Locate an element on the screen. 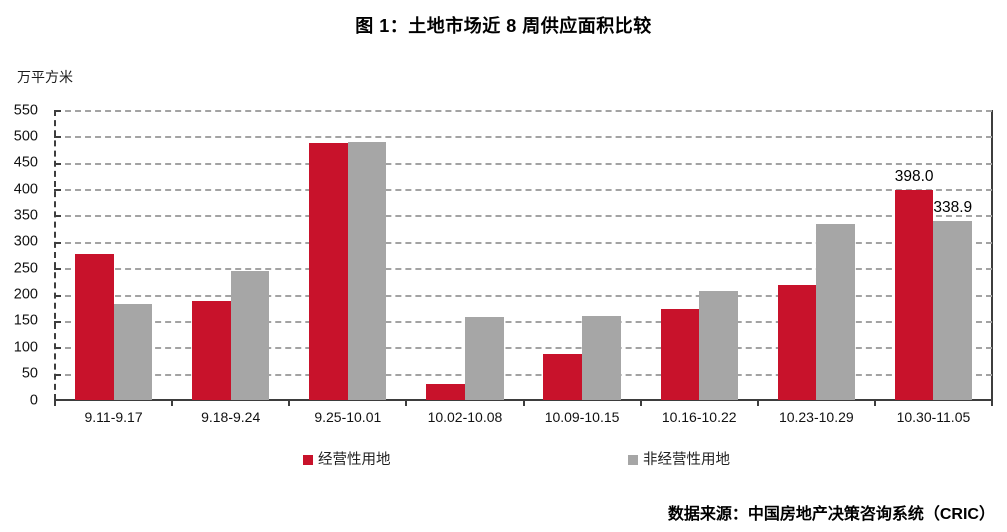 This screenshot has width=1007, height=532. x-axis-label: 10.23-10.29 is located at coordinates (816, 417).